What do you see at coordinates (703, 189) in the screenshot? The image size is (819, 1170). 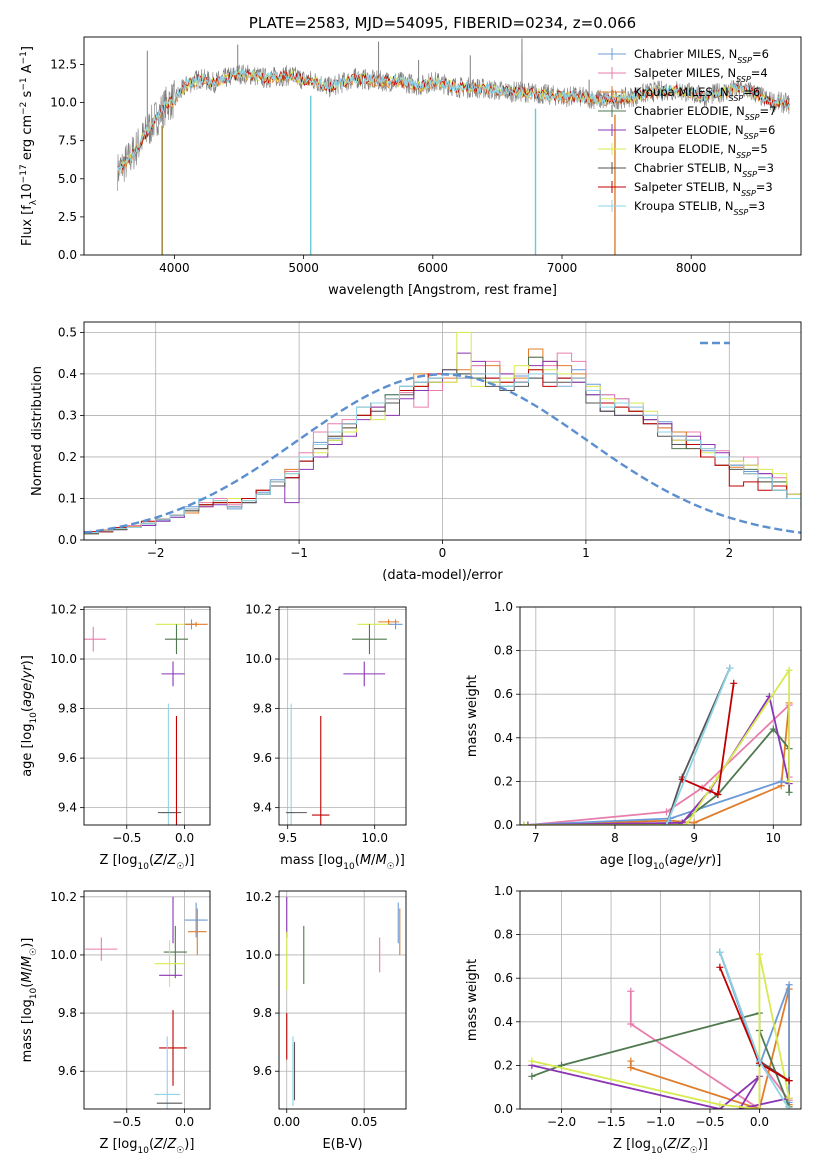 I see `legend-entry: Salpeter STELIB, NSSP=3` at bounding box center [703, 189].